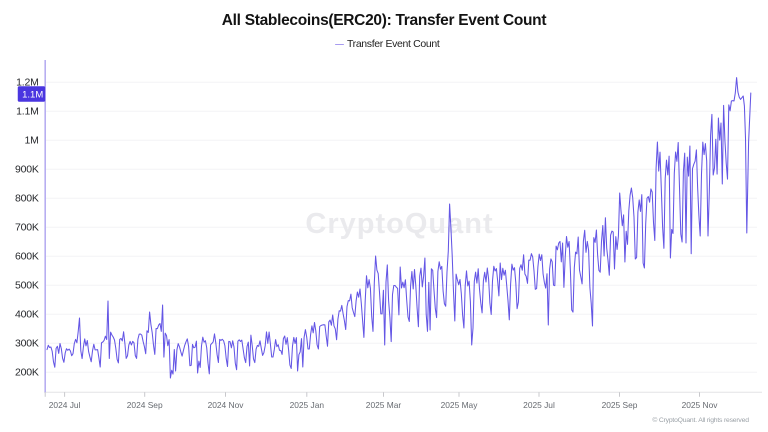 This screenshot has width=768, height=432. What do you see at coordinates (27, 315) in the screenshot?
I see `svg-text: 400K` at bounding box center [27, 315].